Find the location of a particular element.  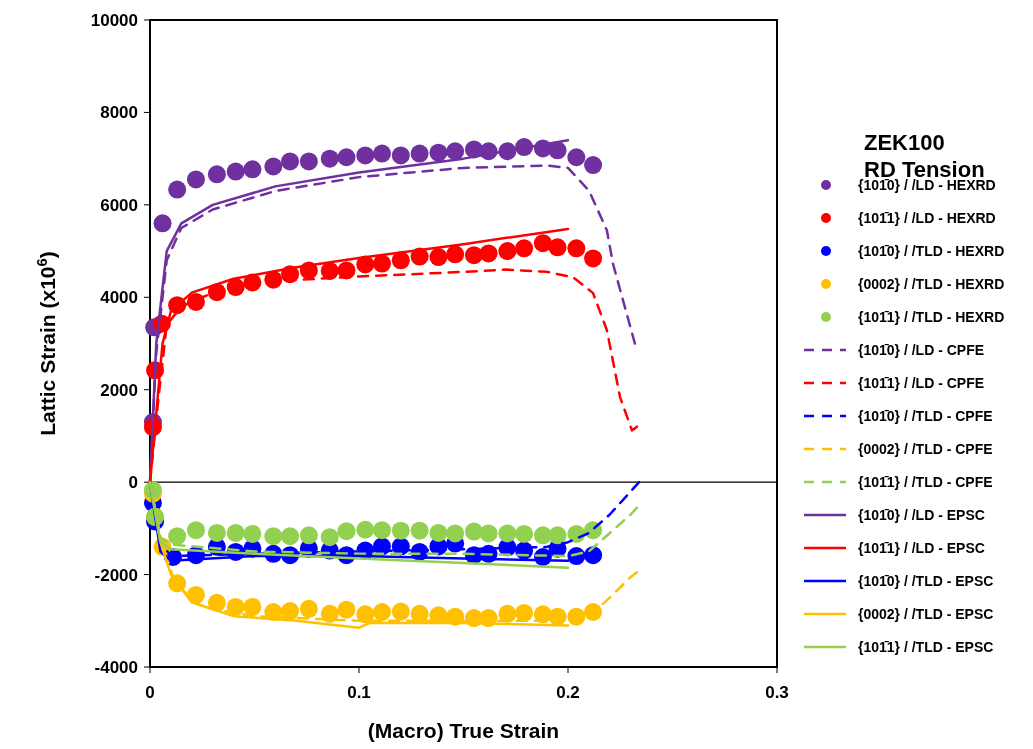

y-tick-label: 4000 is located at coordinates (119, 298).